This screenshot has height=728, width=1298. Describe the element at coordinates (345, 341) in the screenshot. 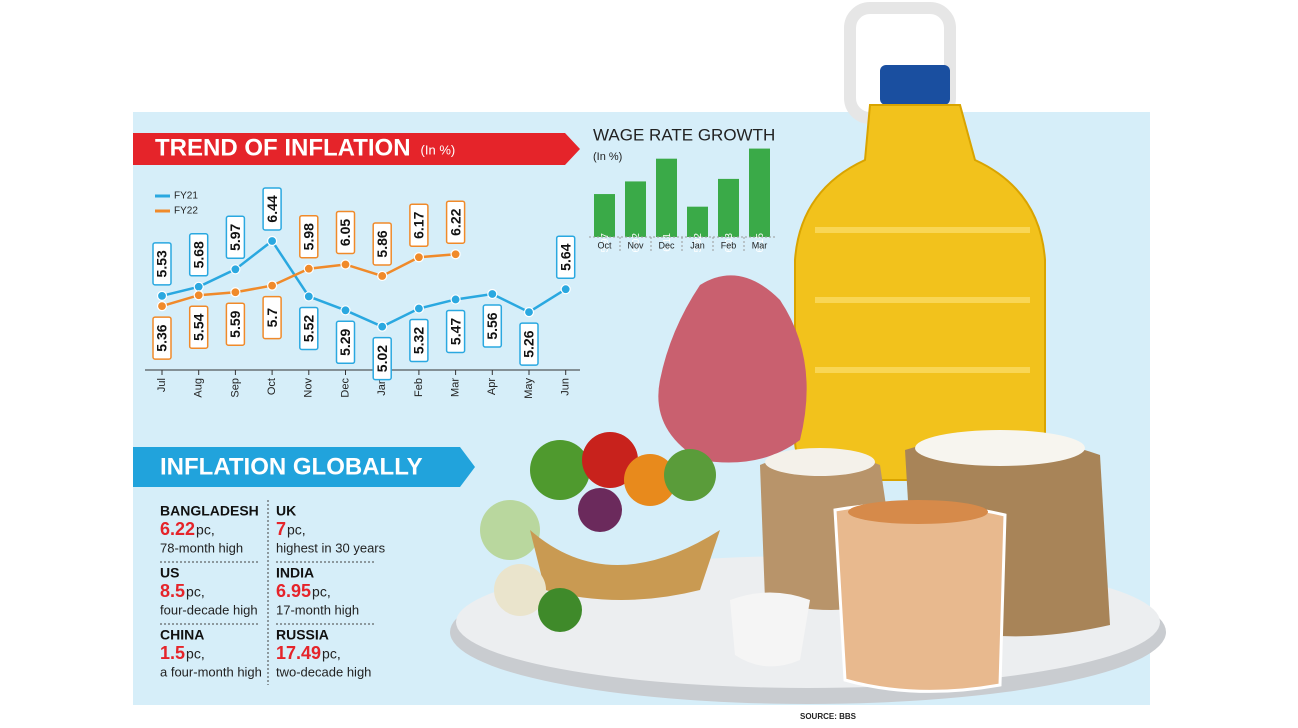

I see `value-label: 5.29` at that location.